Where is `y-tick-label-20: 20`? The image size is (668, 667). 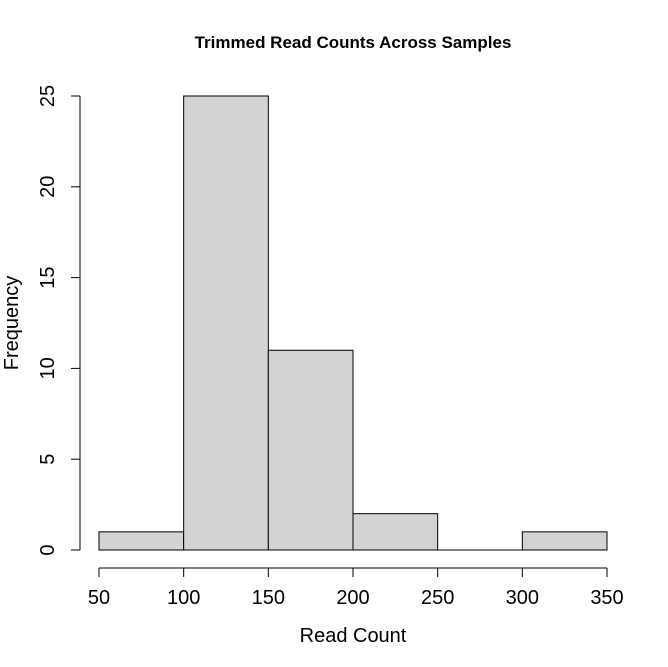
y-tick-label-20: 20 is located at coordinates (48, 187).